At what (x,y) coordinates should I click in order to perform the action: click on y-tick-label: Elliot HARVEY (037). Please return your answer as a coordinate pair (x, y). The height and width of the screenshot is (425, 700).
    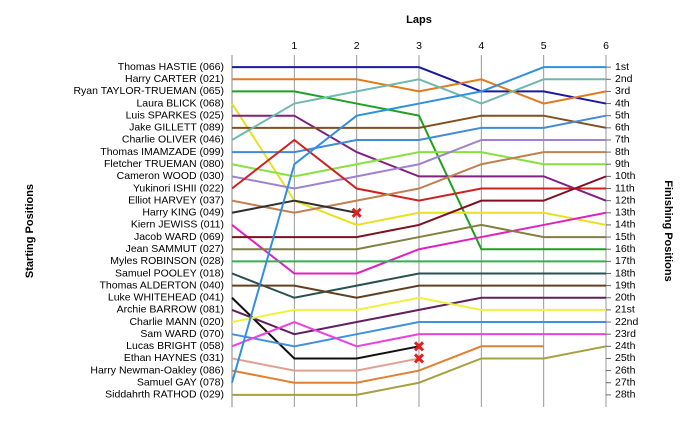
    Looking at the image, I should click on (176, 200).